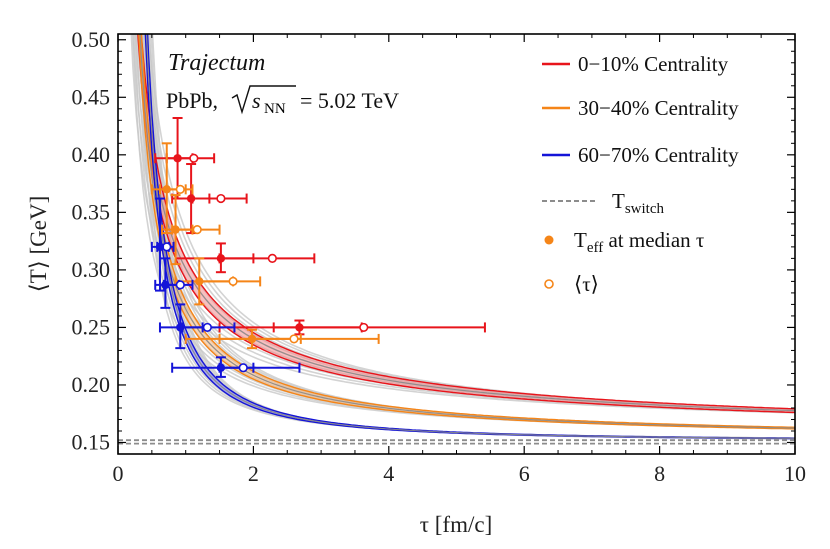  I want to click on legend-label-60-70: 60−70% Centrality, so click(658, 155).